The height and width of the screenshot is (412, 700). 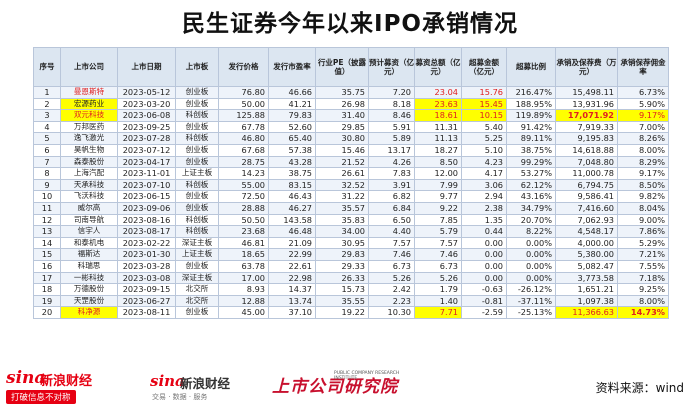 I want to click on cell-listing-date: 2023-06-15, so click(x=146, y=196).